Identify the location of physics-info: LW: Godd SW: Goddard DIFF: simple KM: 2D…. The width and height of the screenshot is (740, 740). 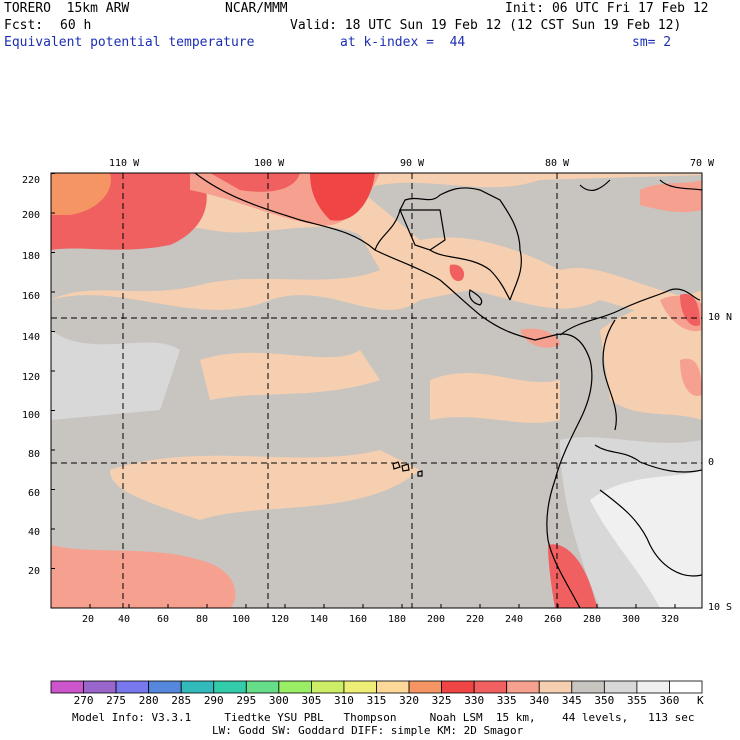
(368, 730).